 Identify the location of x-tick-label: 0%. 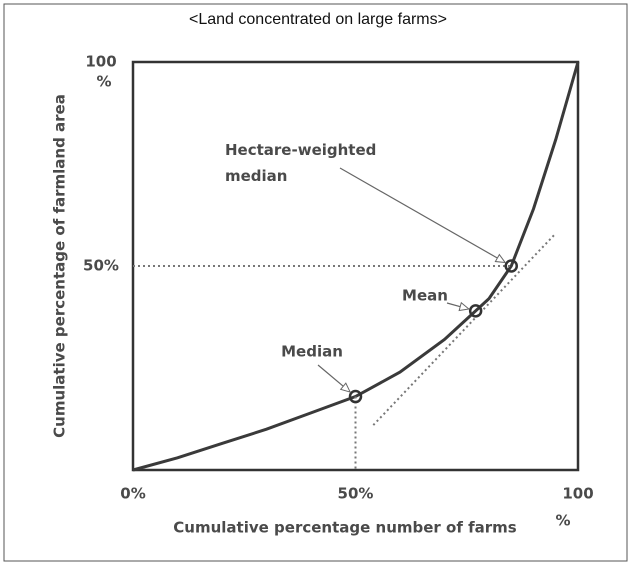
(132, 494).